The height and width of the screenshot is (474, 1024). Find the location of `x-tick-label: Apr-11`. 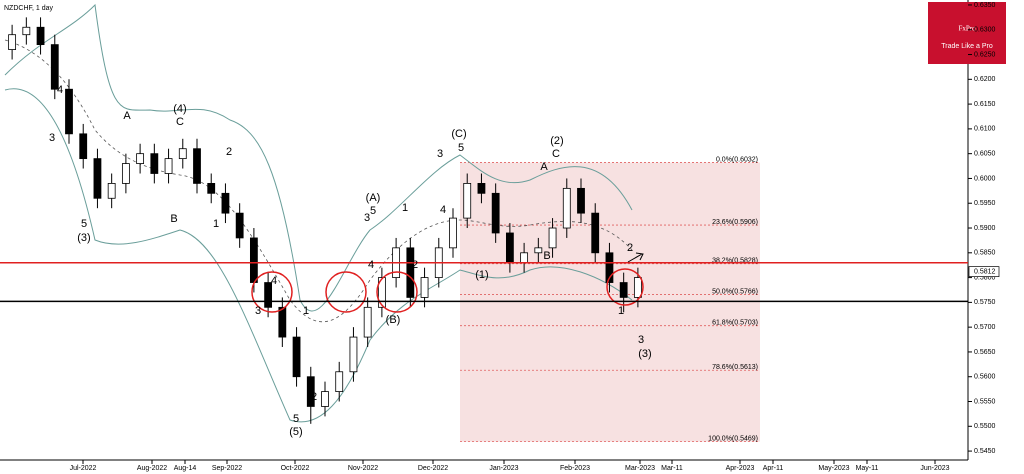

x-tick-label: Apr-11 is located at coordinates (773, 468).